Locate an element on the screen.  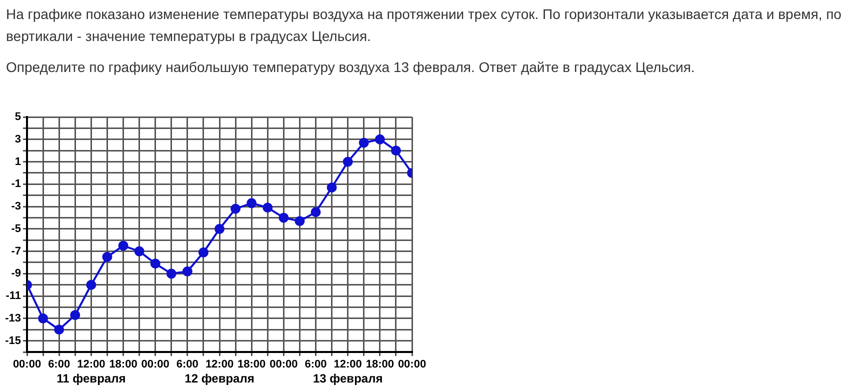
y-tick-label: -11 is located at coordinates (13, 296).